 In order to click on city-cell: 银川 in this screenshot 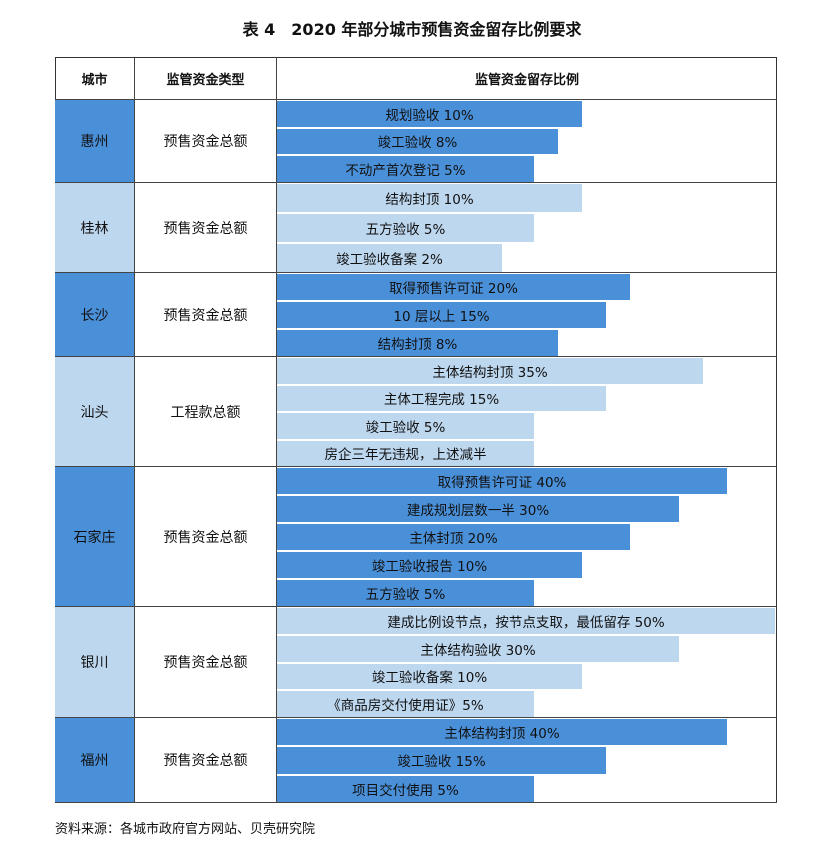, I will do `click(95, 662)`.